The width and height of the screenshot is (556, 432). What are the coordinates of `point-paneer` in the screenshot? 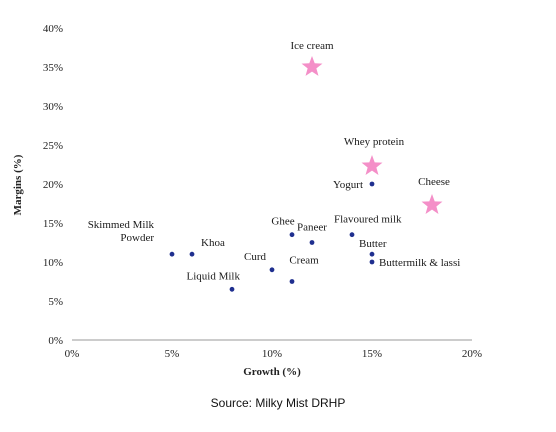 It's located at (312, 242).